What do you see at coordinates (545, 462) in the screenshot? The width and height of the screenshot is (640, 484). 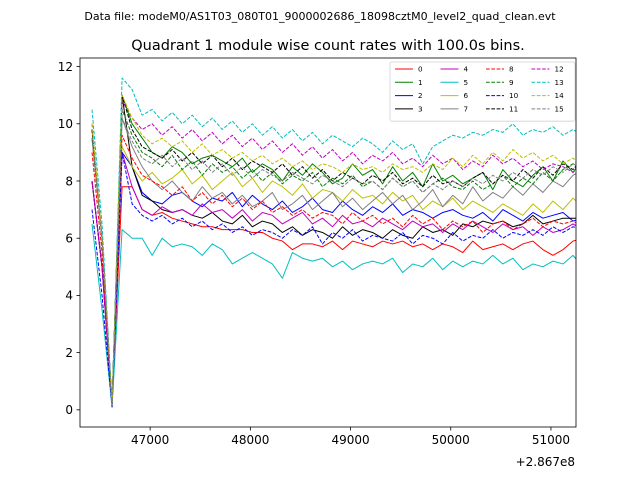 I see `x-axis-offset-label: +2.867e8` at bounding box center [545, 462].